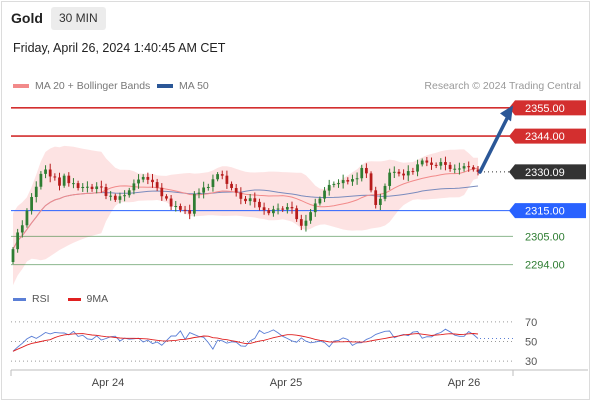  I want to click on timeframe-button: 30 MIN, so click(78, 18).